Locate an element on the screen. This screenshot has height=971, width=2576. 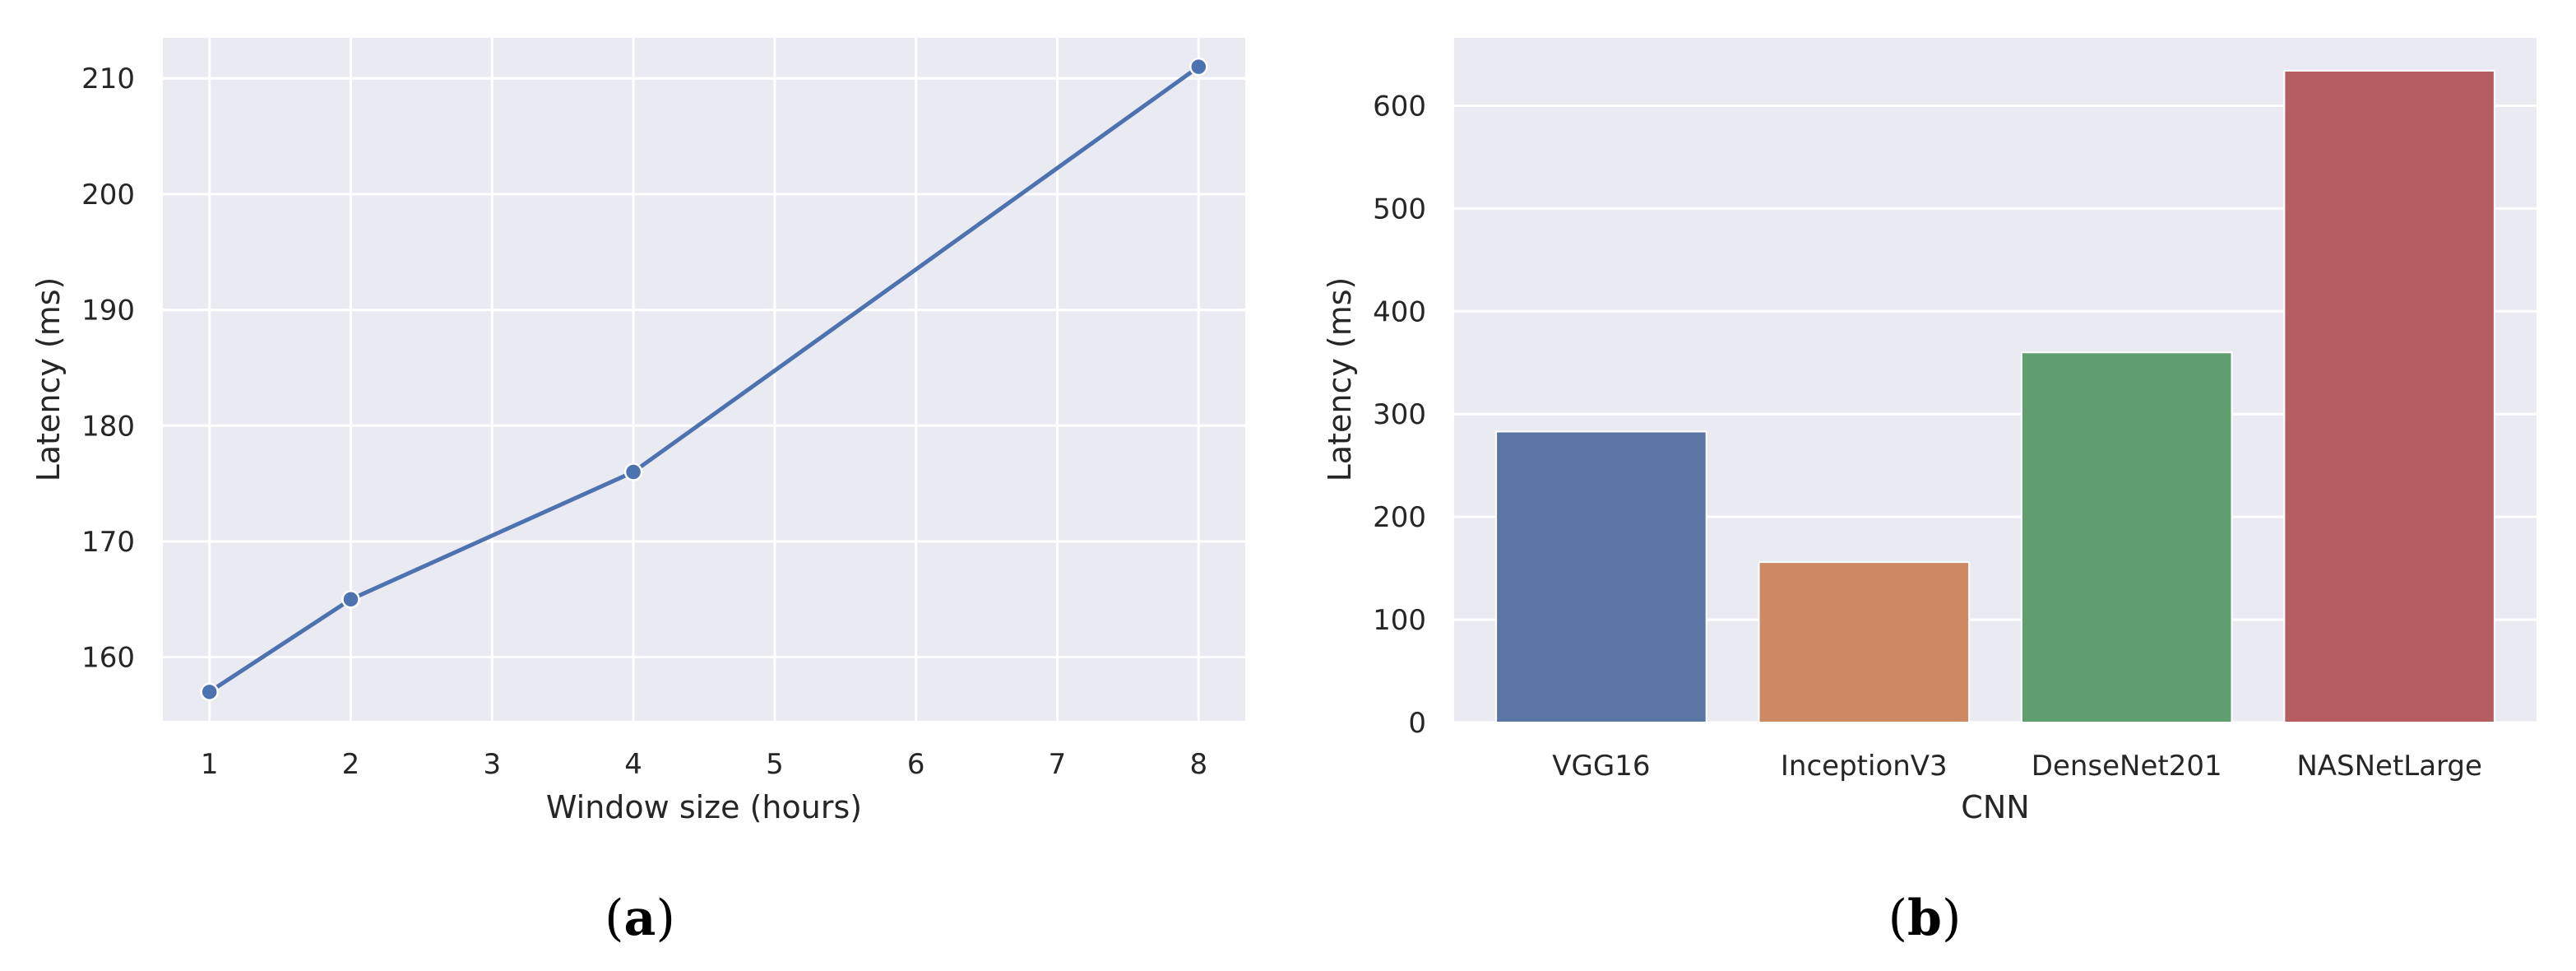
line-x-tick-label: 6 is located at coordinates (916, 764).